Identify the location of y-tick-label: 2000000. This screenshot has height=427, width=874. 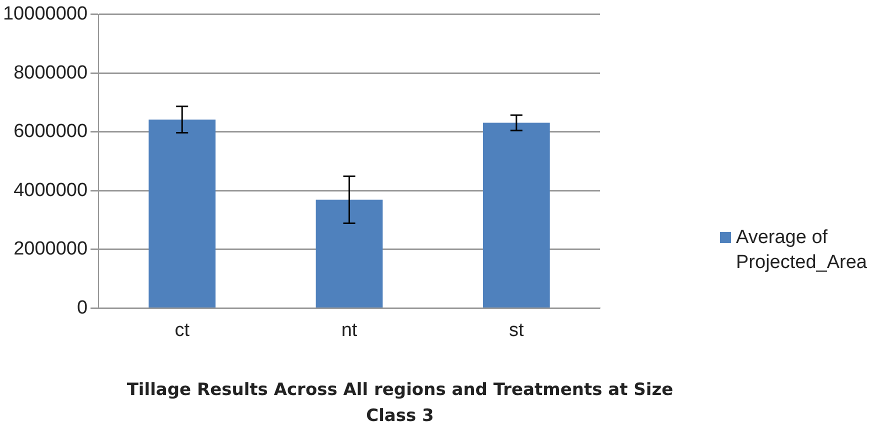
(51, 249).